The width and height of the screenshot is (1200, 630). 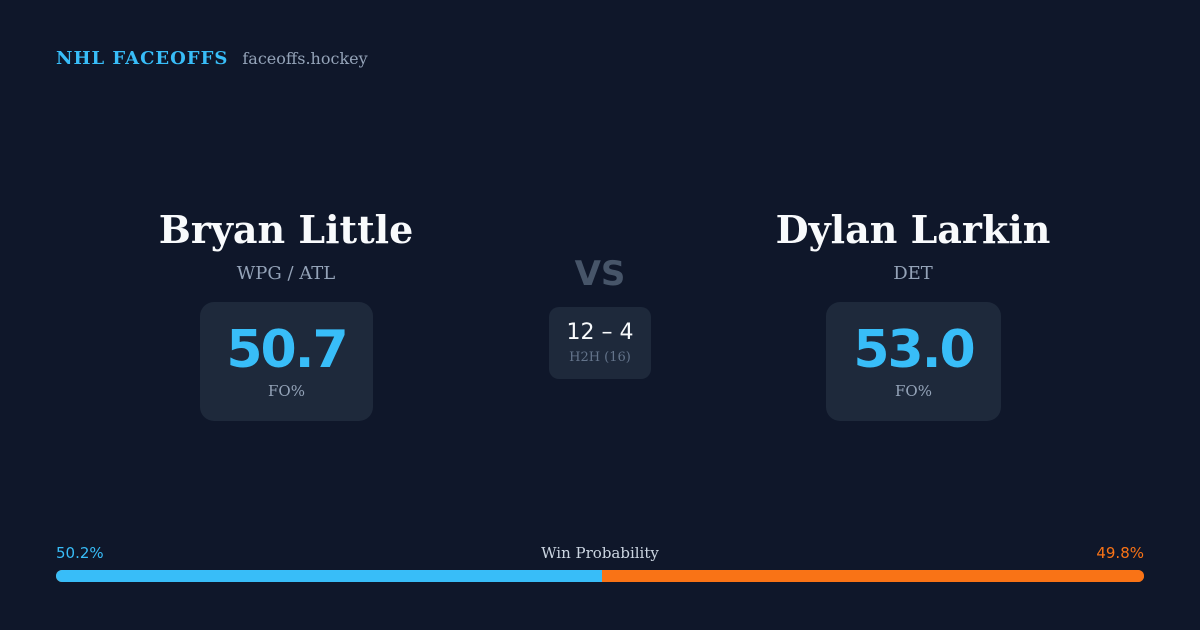 I want to click on player-right: Dylan Larkin DET, so click(x=913, y=246).